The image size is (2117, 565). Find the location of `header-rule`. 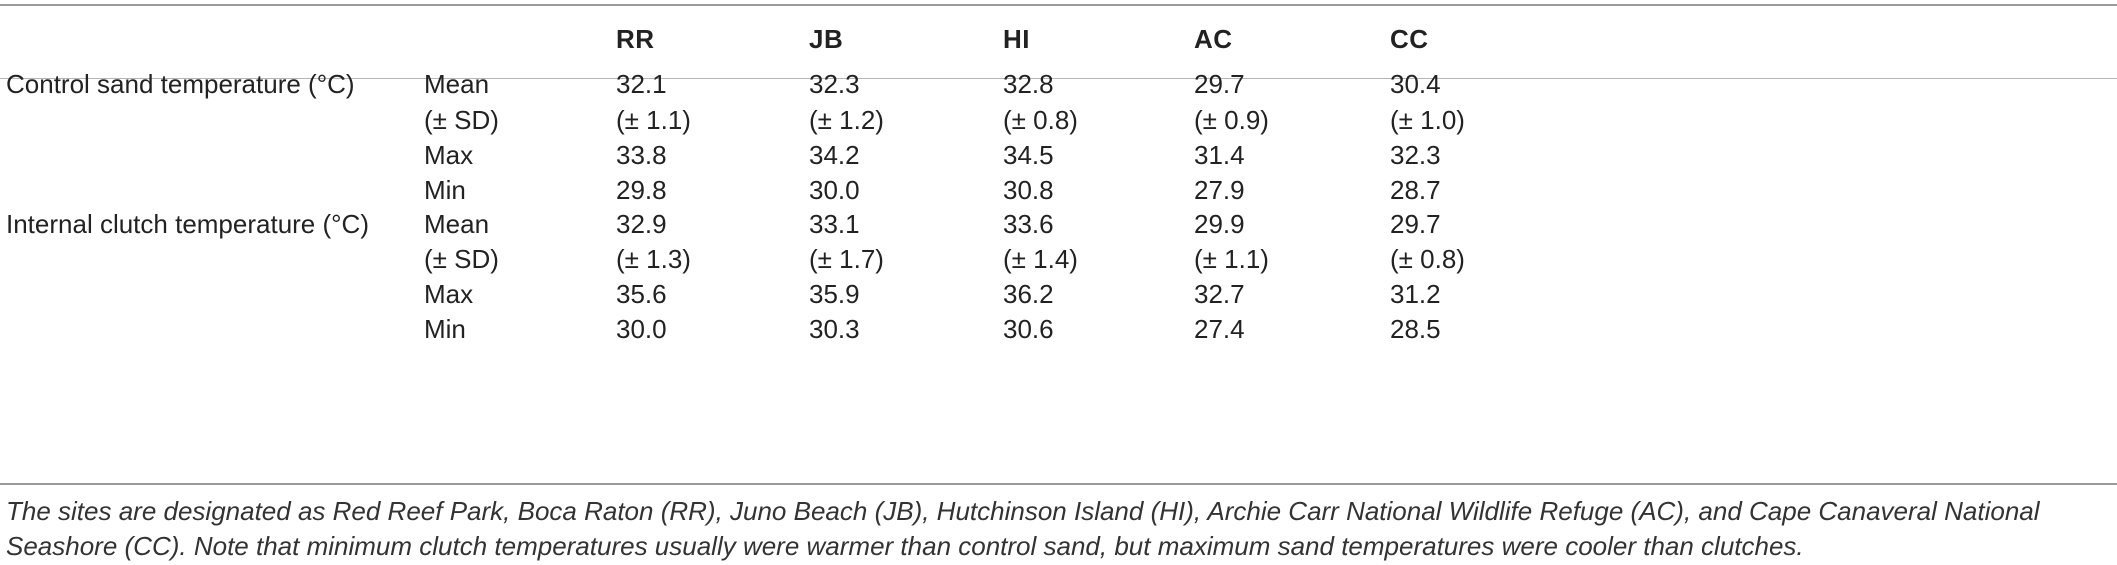

header-rule is located at coordinates (1058, 78).